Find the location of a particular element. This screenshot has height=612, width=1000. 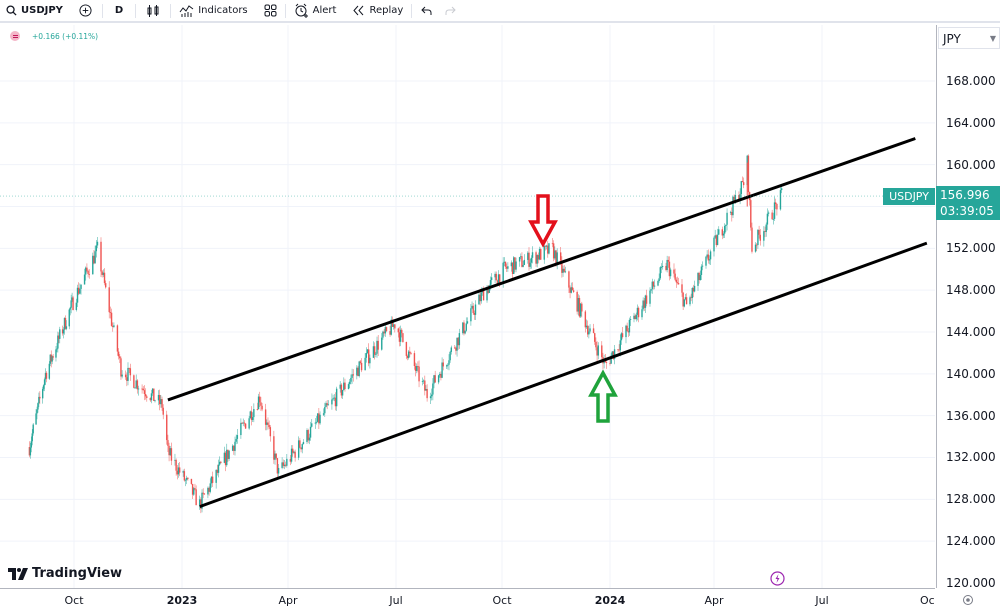

redo-button is located at coordinates (450, 11).